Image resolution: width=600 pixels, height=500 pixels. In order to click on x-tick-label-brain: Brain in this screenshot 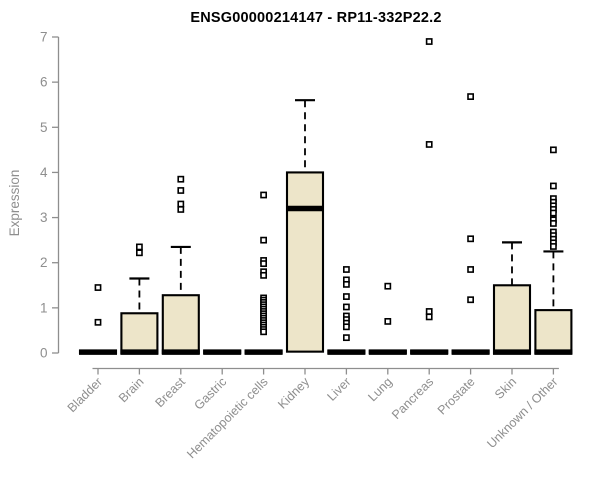, I will do `click(131, 390)`.